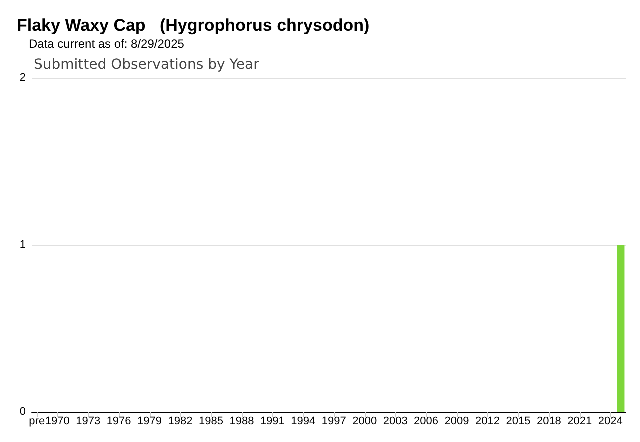 The image size is (640, 442). Describe the element at coordinates (23, 412) in the screenshot. I see `y-tick-label: 0` at that location.